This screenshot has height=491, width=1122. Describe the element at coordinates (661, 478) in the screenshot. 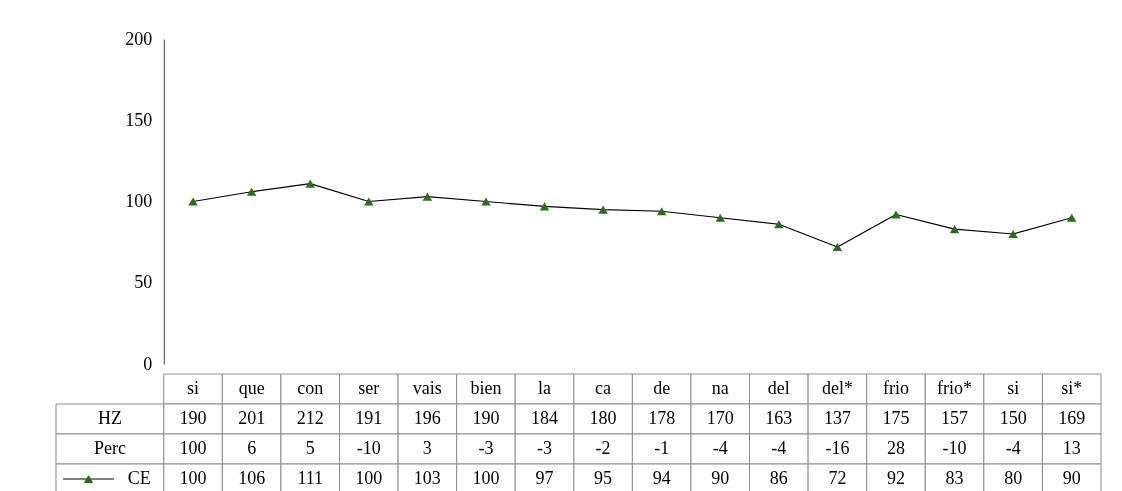

I see `data-label: 94` at that location.